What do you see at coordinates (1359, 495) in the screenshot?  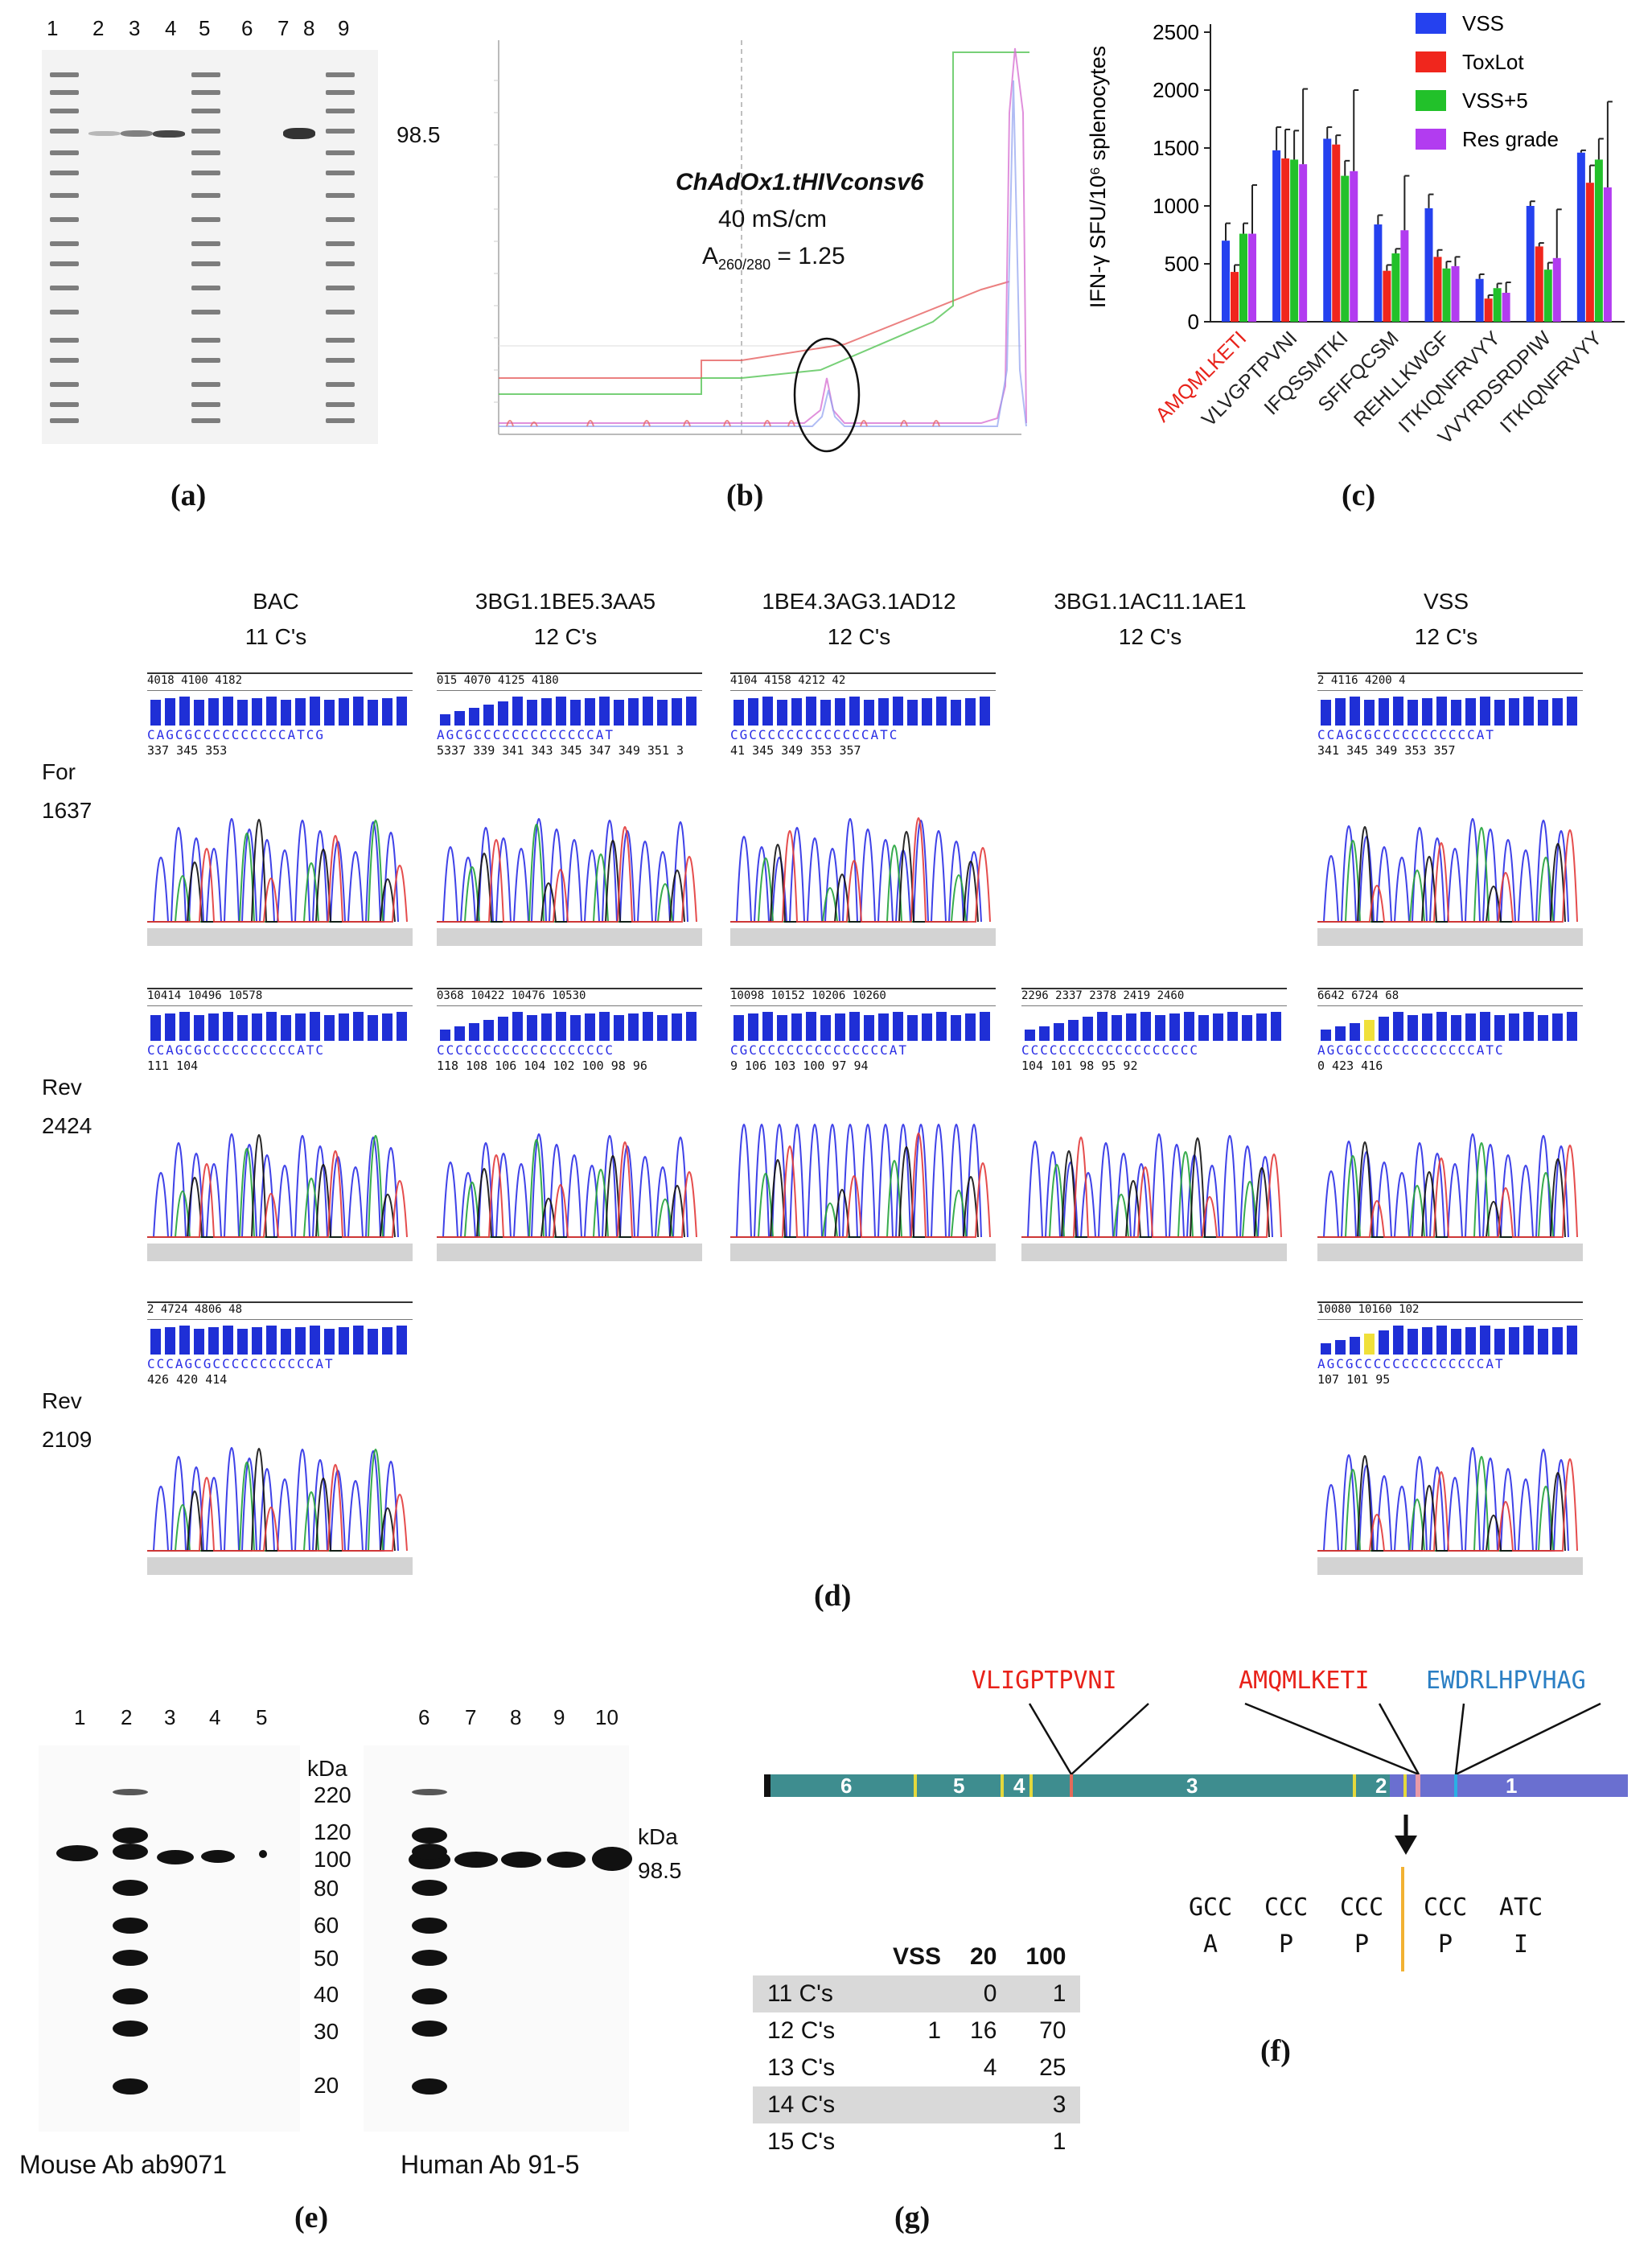 I see `panel-label-c: (c)` at bounding box center [1359, 495].